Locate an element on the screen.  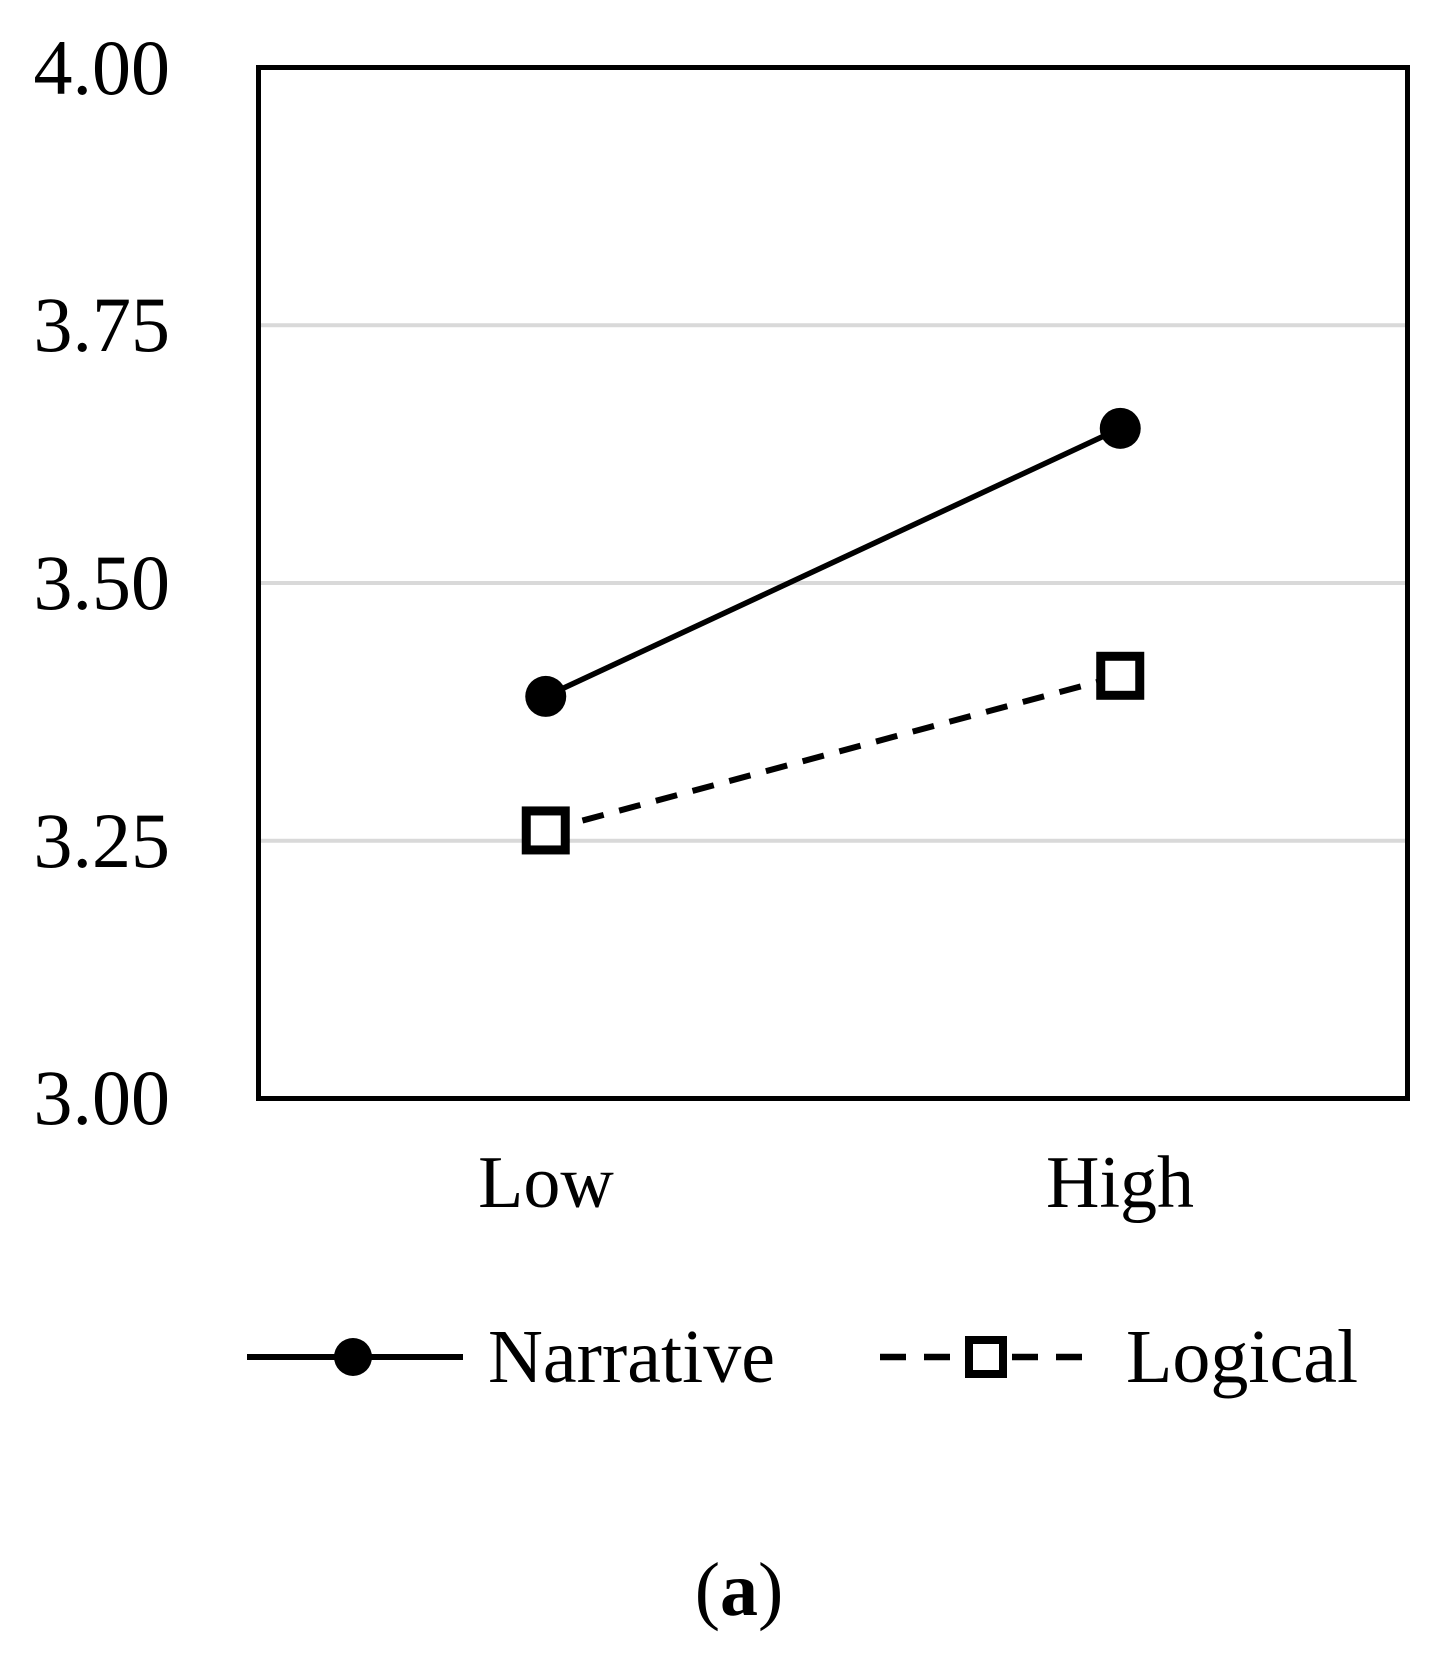
y-tick-label-3.50: 3.50 is located at coordinates (102, 582).